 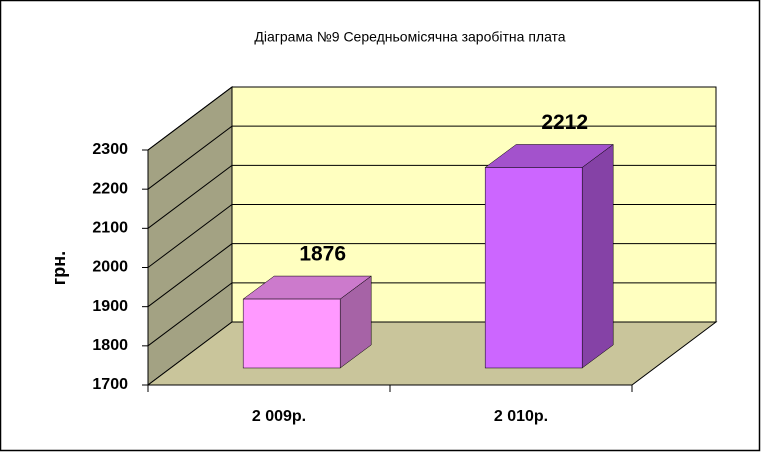 What do you see at coordinates (110, 306) in the screenshot?
I see `y-tick-label: 1900` at bounding box center [110, 306].